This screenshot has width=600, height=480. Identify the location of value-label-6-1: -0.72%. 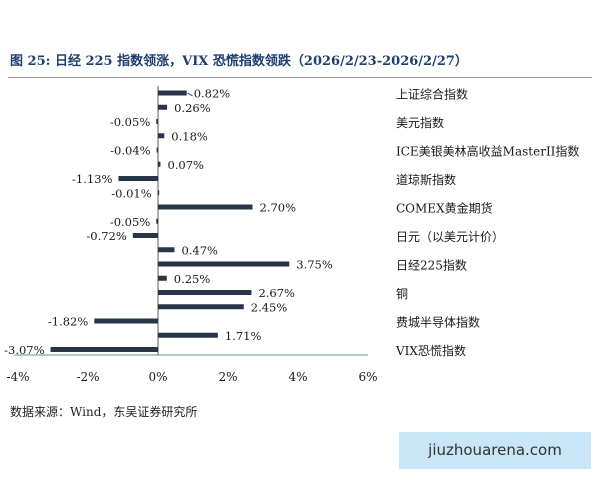
(106, 236).